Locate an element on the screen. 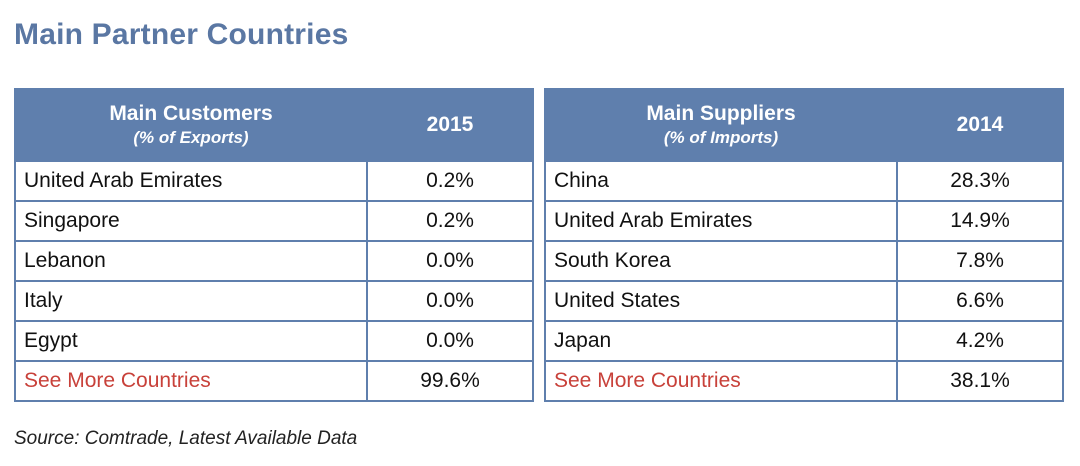 Image resolution: width=1080 pixels, height=466 pixels. suppliers-header-title: Main Suppliers is located at coordinates (721, 113).